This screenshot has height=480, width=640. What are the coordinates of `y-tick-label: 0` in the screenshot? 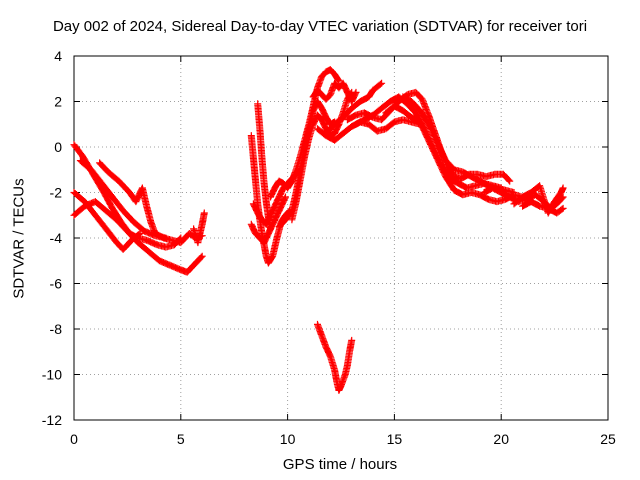 It's located at (58, 147).